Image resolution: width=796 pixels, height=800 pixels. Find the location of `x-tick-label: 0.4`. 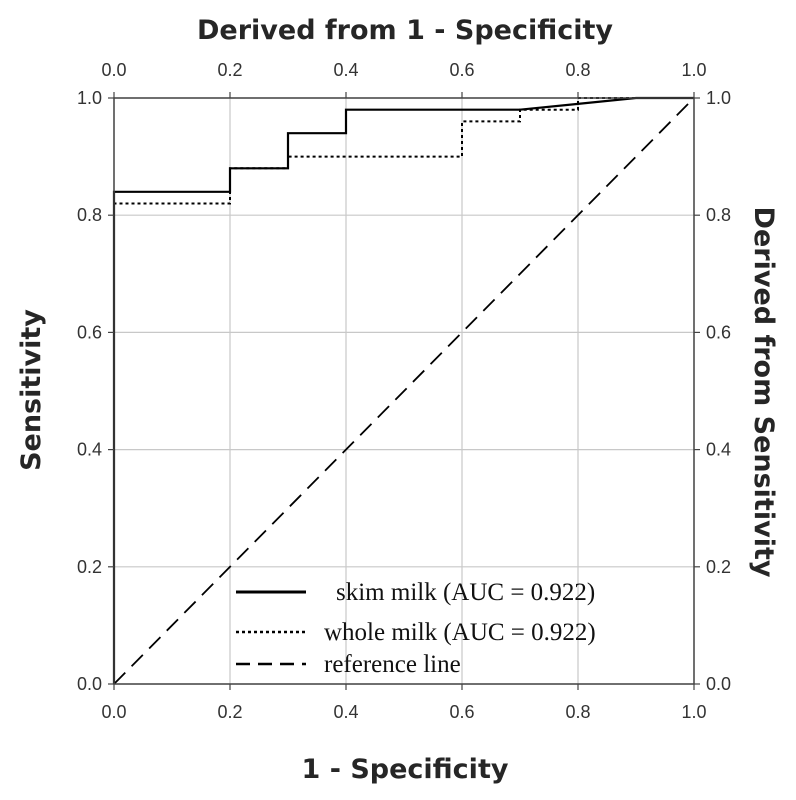

x-tick-label: 0.4 is located at coordinates (345, 712).